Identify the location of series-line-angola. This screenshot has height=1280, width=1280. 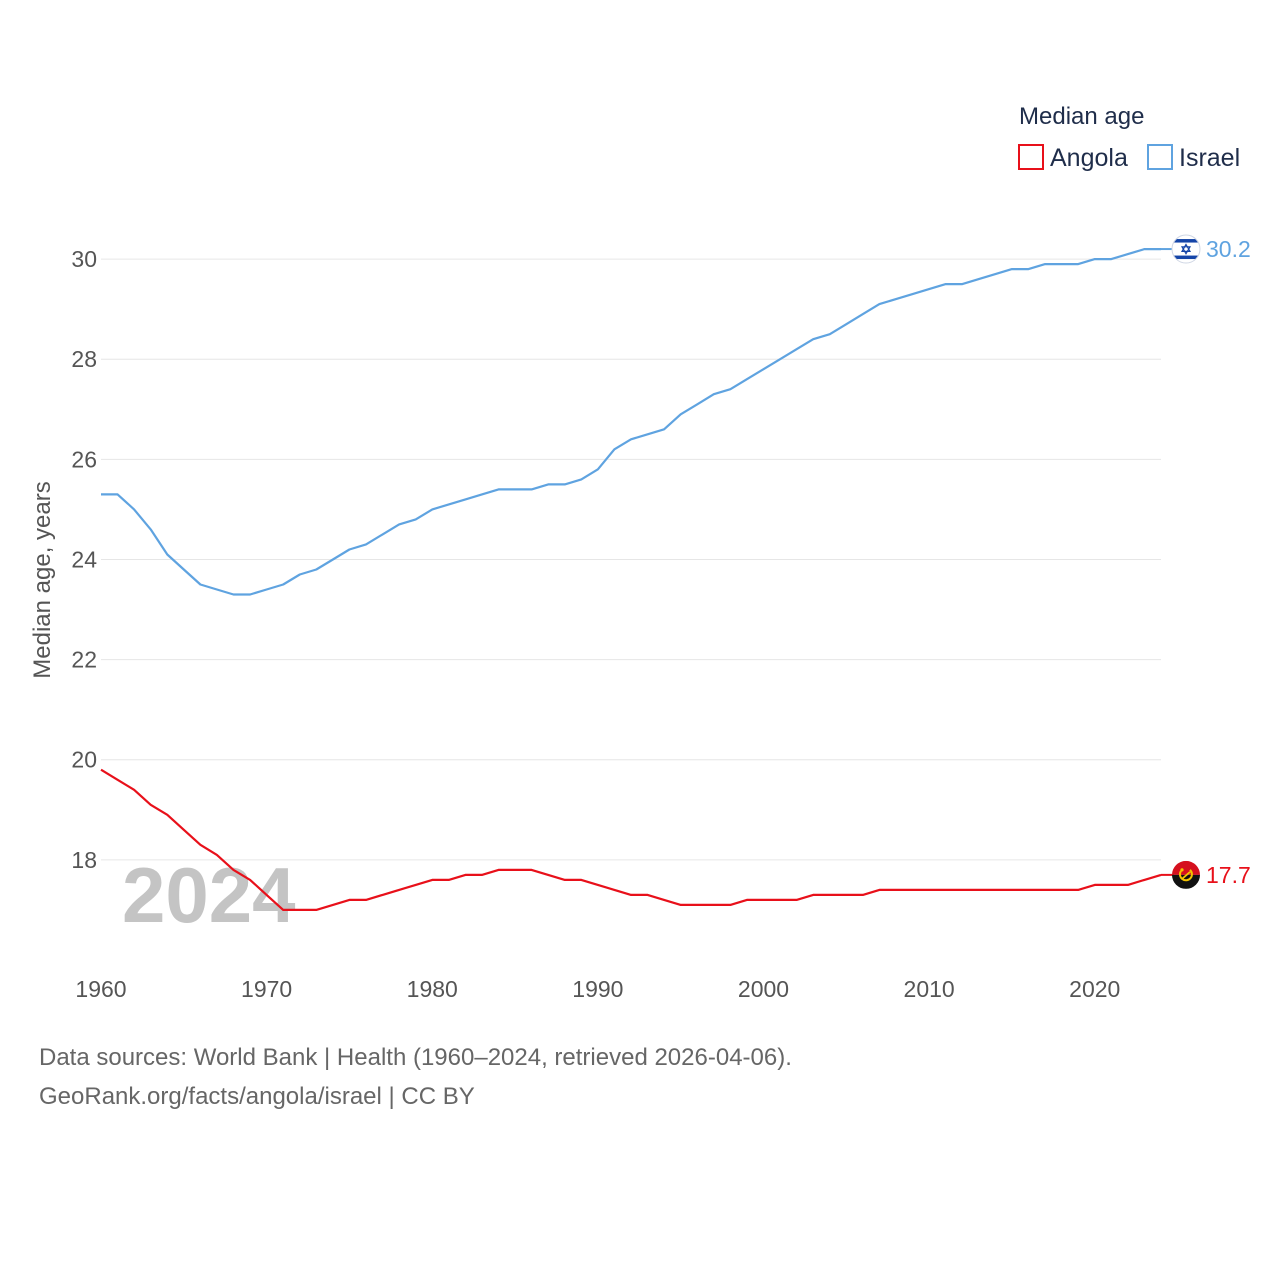
(631, 840).